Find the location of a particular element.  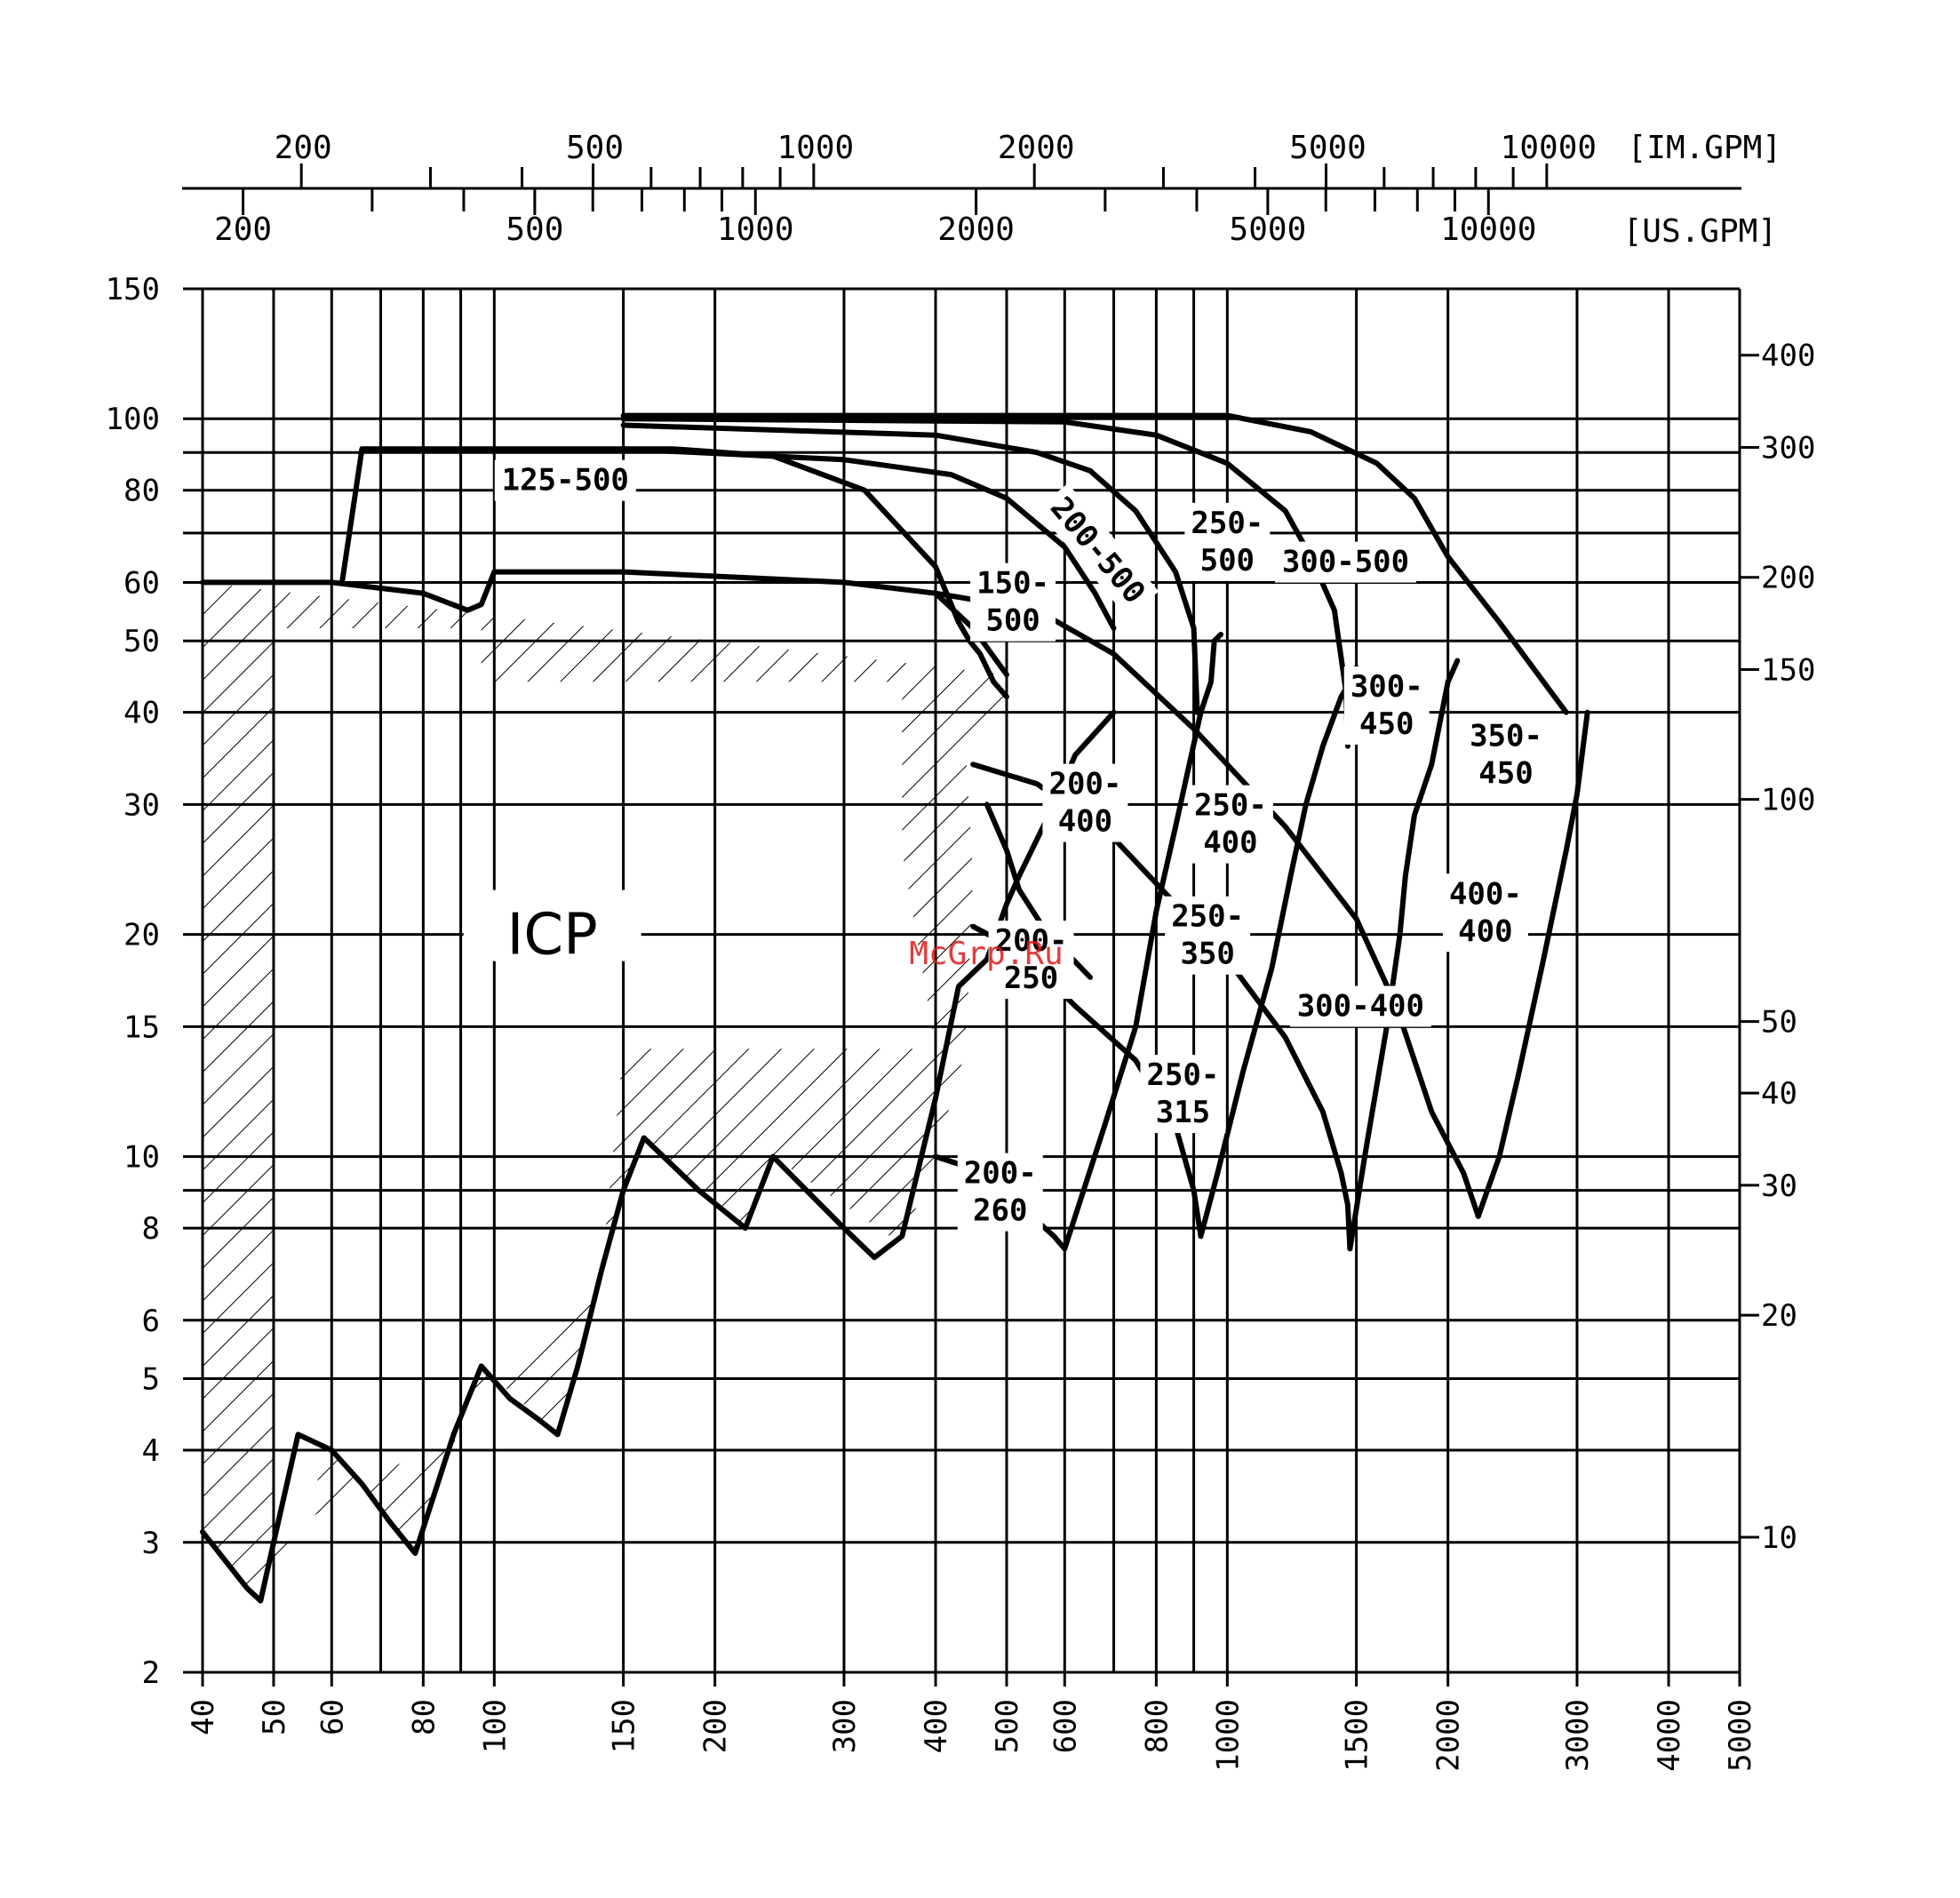

region-label-group: 350-450 is located at coordinates (1506, 754).